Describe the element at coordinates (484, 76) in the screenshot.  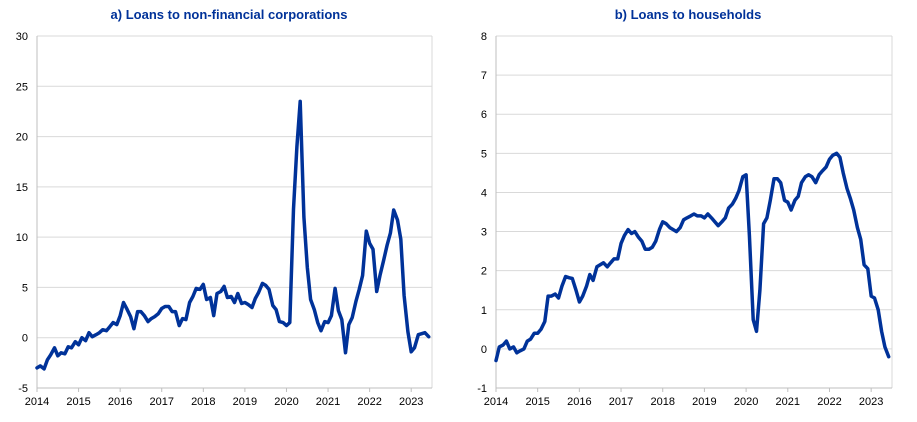
I see `y-tick-label: 7` at that location.